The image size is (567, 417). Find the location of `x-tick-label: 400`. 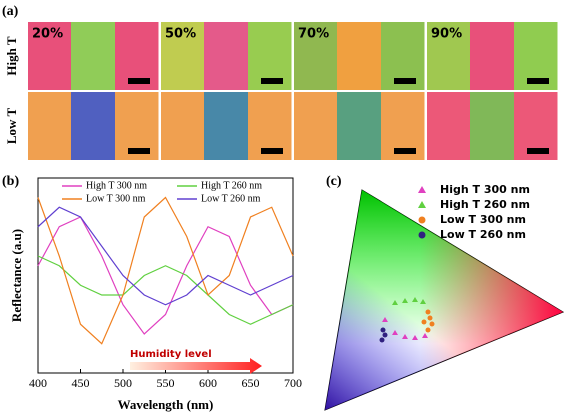

x-tick-label: 400 is located at coordinates (38, 383).